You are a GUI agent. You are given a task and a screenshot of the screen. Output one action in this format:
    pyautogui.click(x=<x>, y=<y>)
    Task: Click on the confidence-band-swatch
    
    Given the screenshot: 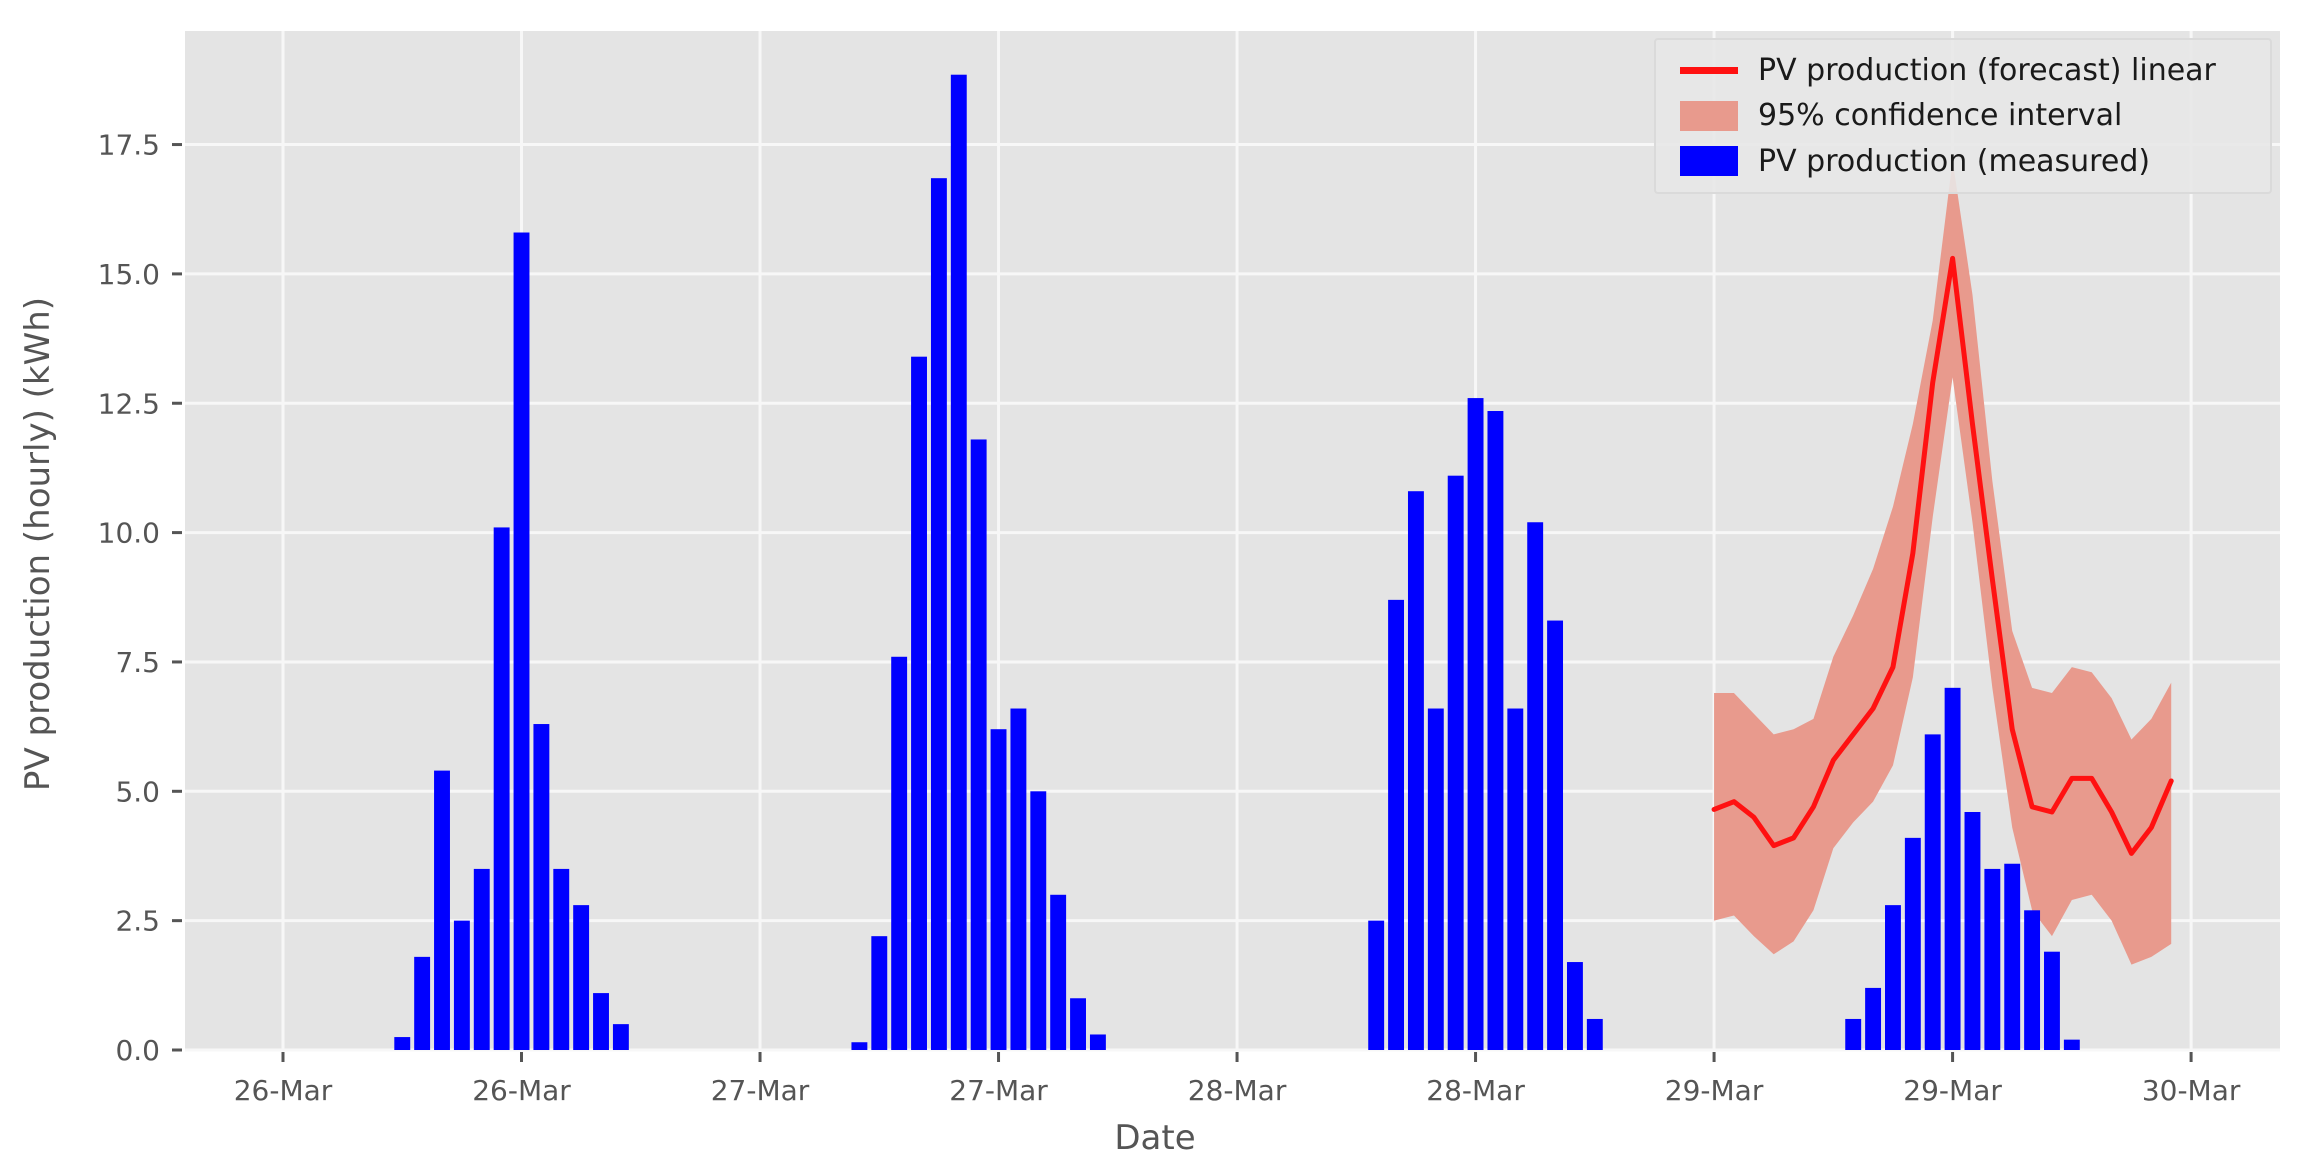 What is the action you would take?
    pyautogui.click(x=1709, y=115)
    